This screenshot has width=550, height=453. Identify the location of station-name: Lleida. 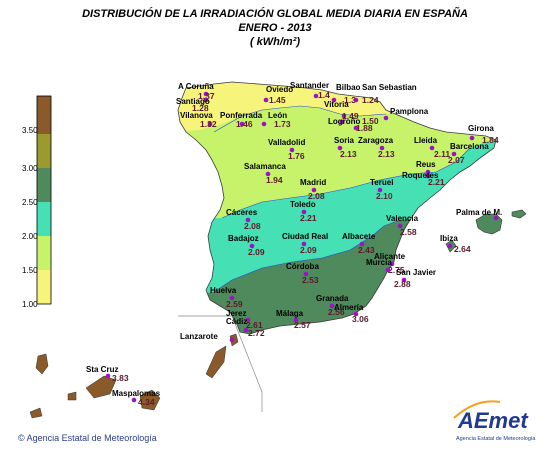
(426, 140).